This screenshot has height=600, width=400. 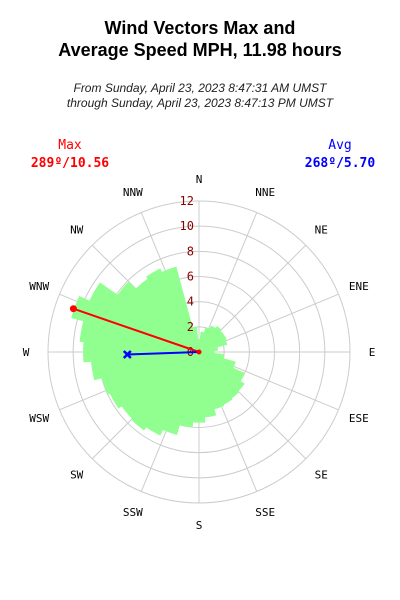 I want to click on direction-label-ene: ENE, so click(x=359, y=286).